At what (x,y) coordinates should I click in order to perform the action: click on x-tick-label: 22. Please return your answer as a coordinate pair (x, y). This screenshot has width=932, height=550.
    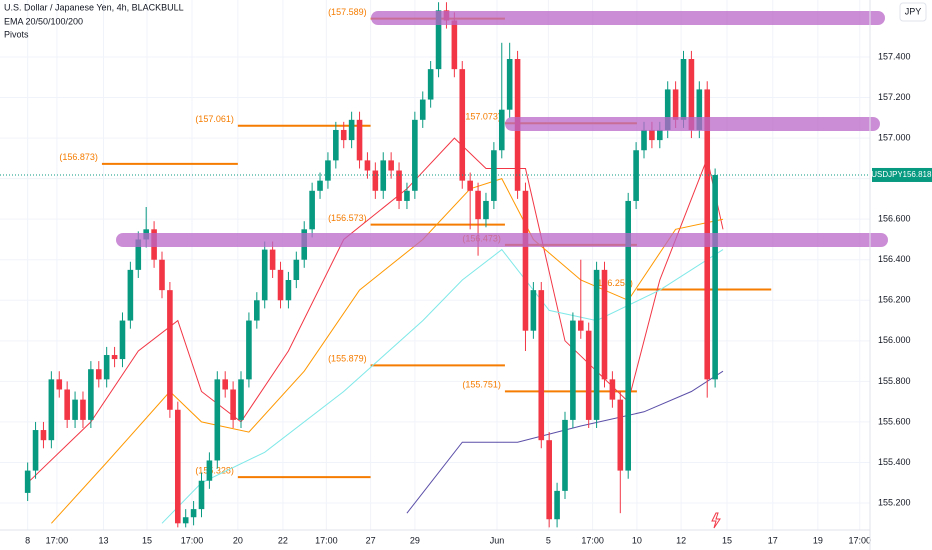
    Looking at the image, I should click on (283, 540).